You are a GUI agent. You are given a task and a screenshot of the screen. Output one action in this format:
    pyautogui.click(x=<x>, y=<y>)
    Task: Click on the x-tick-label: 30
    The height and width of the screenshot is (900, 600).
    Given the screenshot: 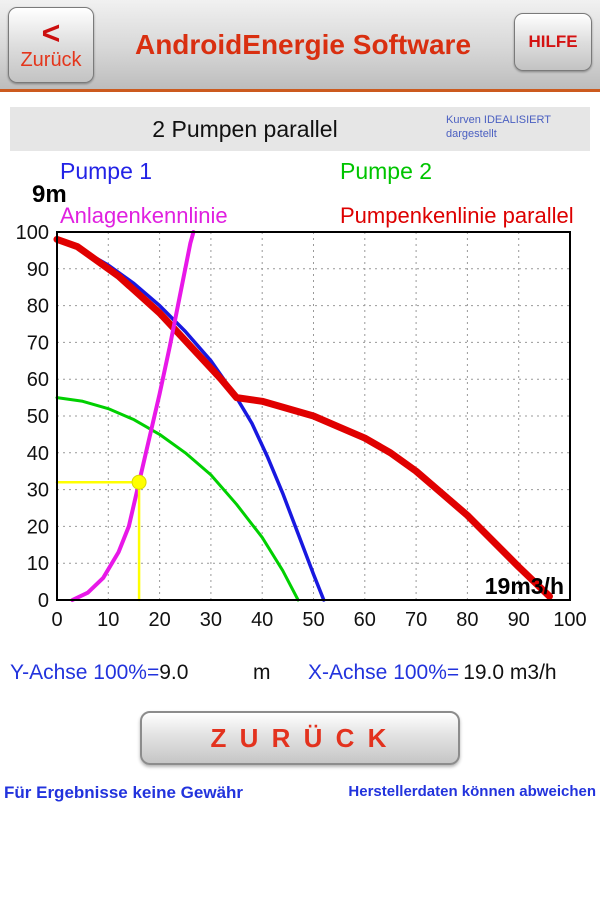 What is the action you would take?
    pyautogui.click(x=211, y=620)
    